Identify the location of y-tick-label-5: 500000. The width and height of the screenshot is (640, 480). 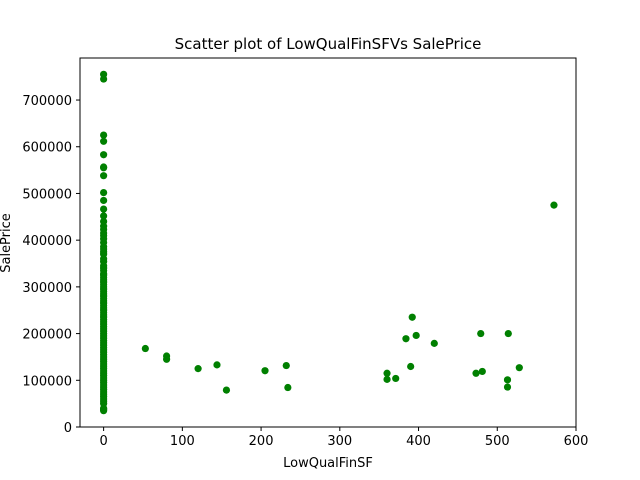
(47, 194).